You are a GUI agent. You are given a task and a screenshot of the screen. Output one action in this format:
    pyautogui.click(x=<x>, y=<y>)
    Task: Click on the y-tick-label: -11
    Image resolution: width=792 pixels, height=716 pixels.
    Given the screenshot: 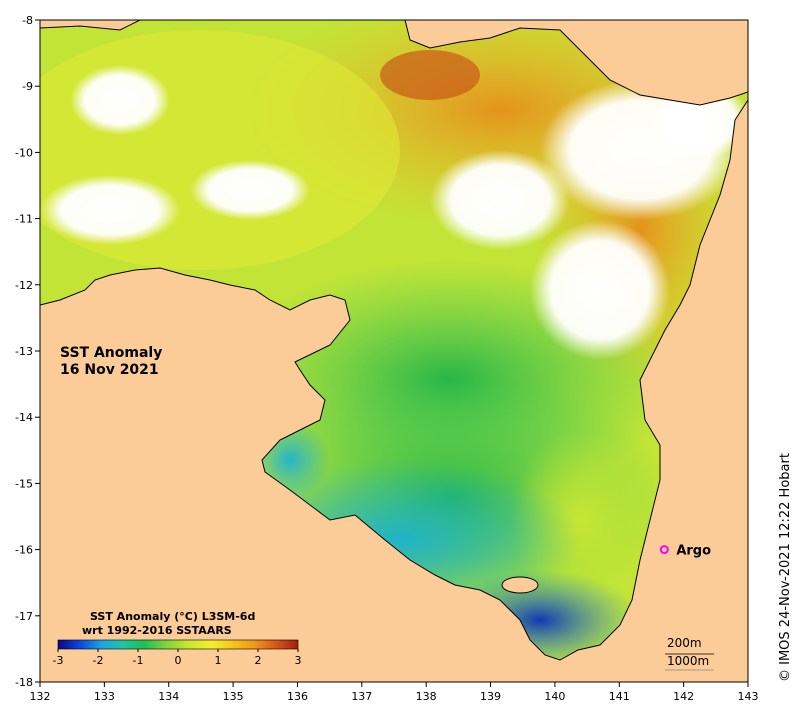 What is the action you would take?
    pyautogui.click(x=24, y=219)
    